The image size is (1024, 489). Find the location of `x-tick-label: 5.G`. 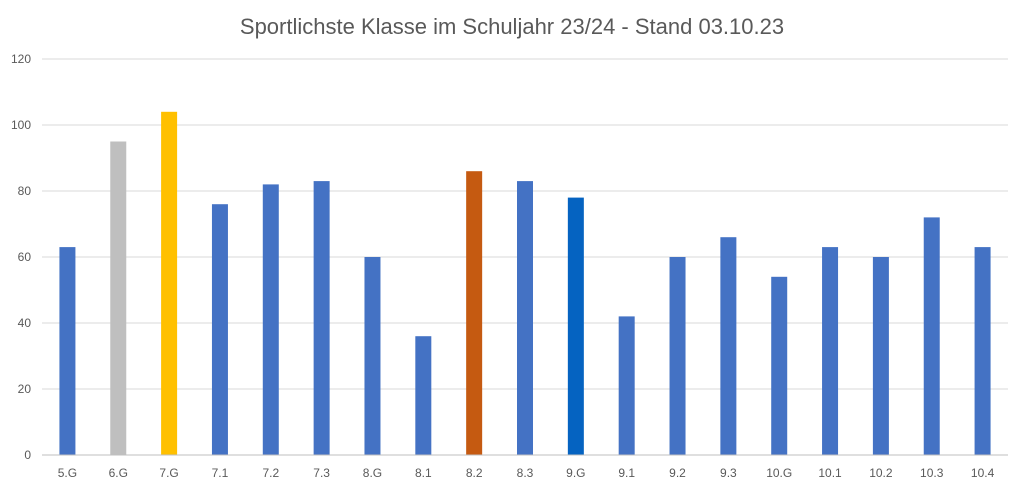

x-tick-label: 5.G is located at coordinates (67, 473).